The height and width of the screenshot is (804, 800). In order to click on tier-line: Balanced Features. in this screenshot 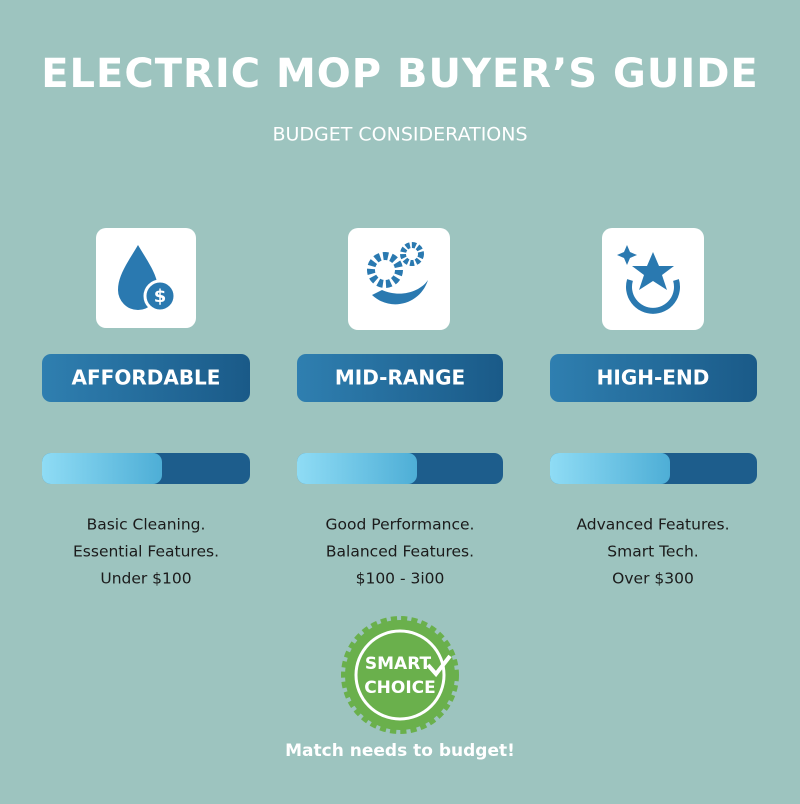, I will do `click(400, 552)`.